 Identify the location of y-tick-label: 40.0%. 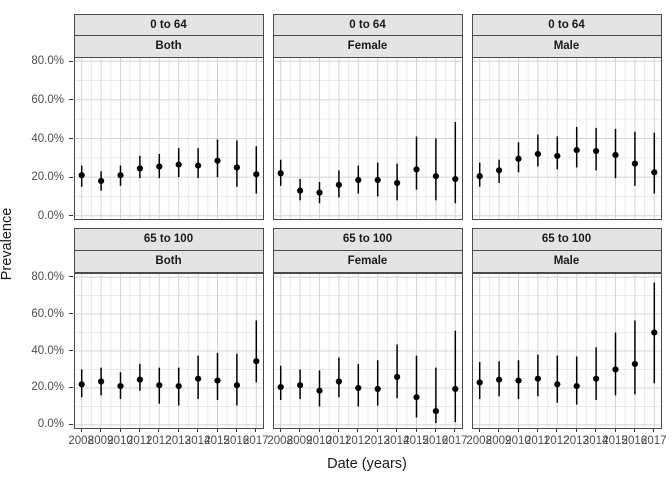
(47, 350).